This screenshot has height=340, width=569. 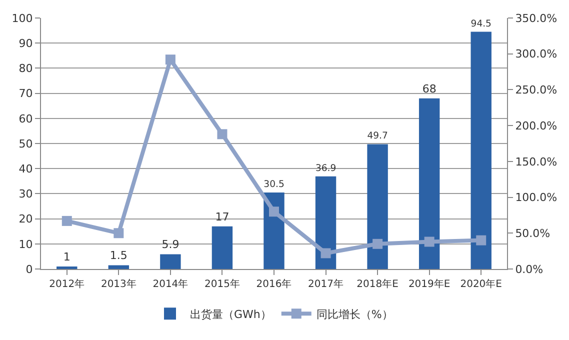 What do you see at coordinates (377, 284) in the screenshot?
I see `x-tick-label: 2018年E` at bounding box center [377, 284].